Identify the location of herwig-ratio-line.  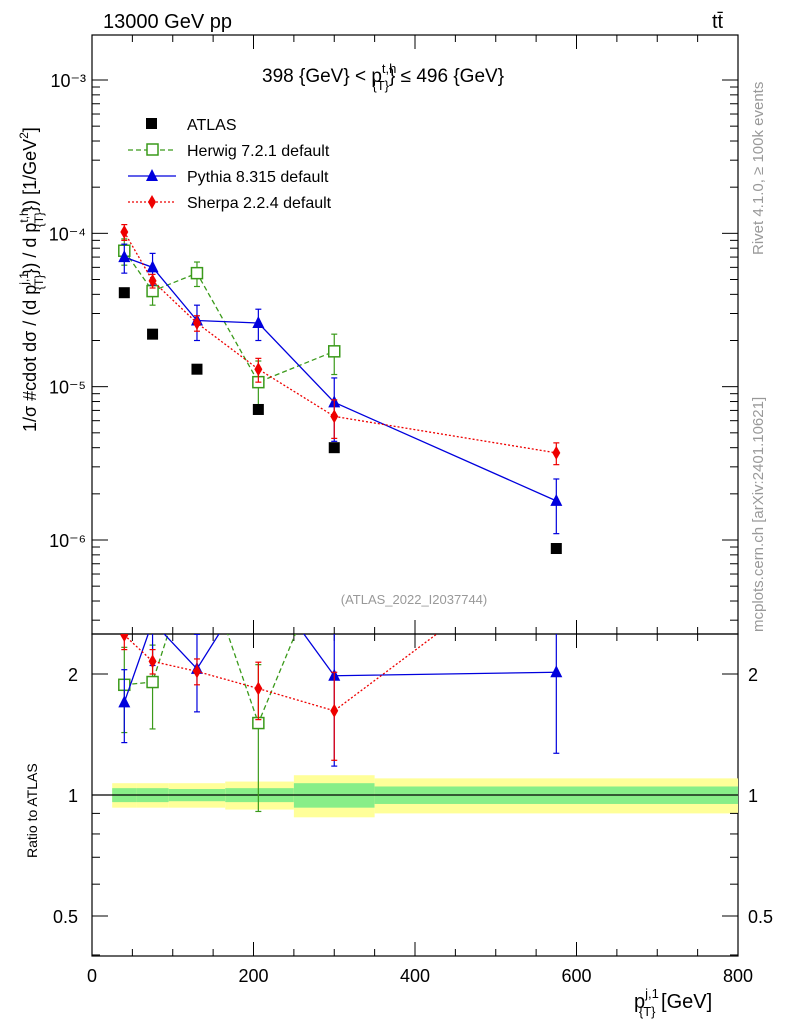
(210, 679).